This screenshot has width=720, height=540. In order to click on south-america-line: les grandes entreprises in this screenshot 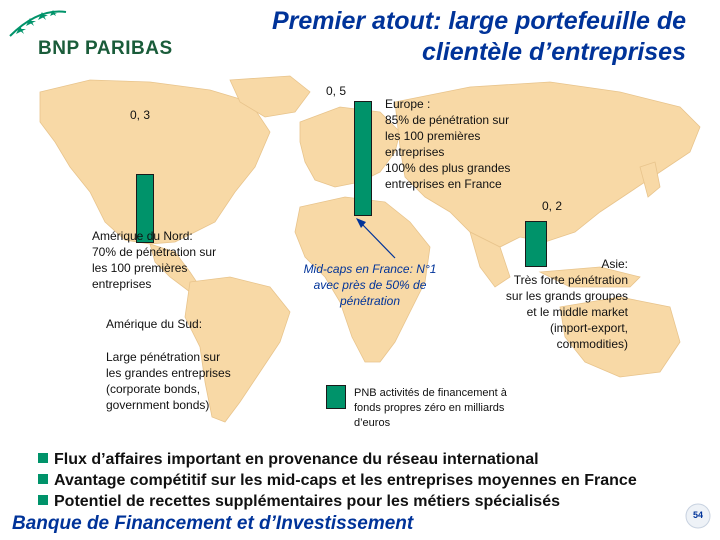, I will do `click(168, 373)`.